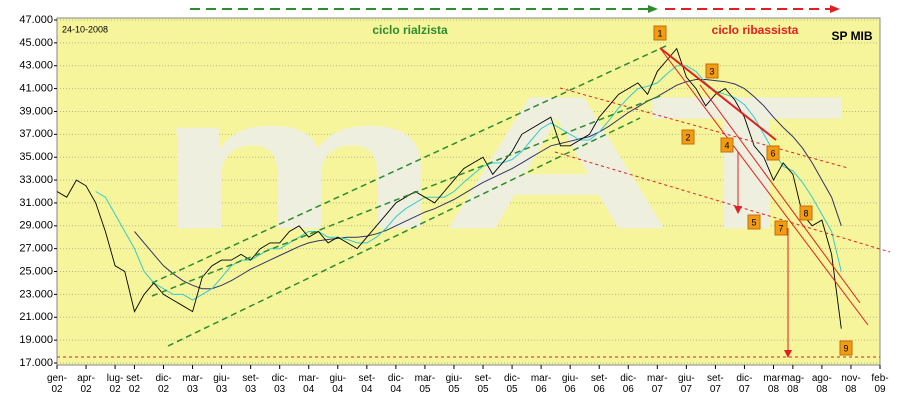 Image resolution: width=906 pixels, height=409 pixels. What do you see at coordinates (250, 384) in the screenshot?
I see `x-tick-label: set-03` at bounding box center [250, 384].